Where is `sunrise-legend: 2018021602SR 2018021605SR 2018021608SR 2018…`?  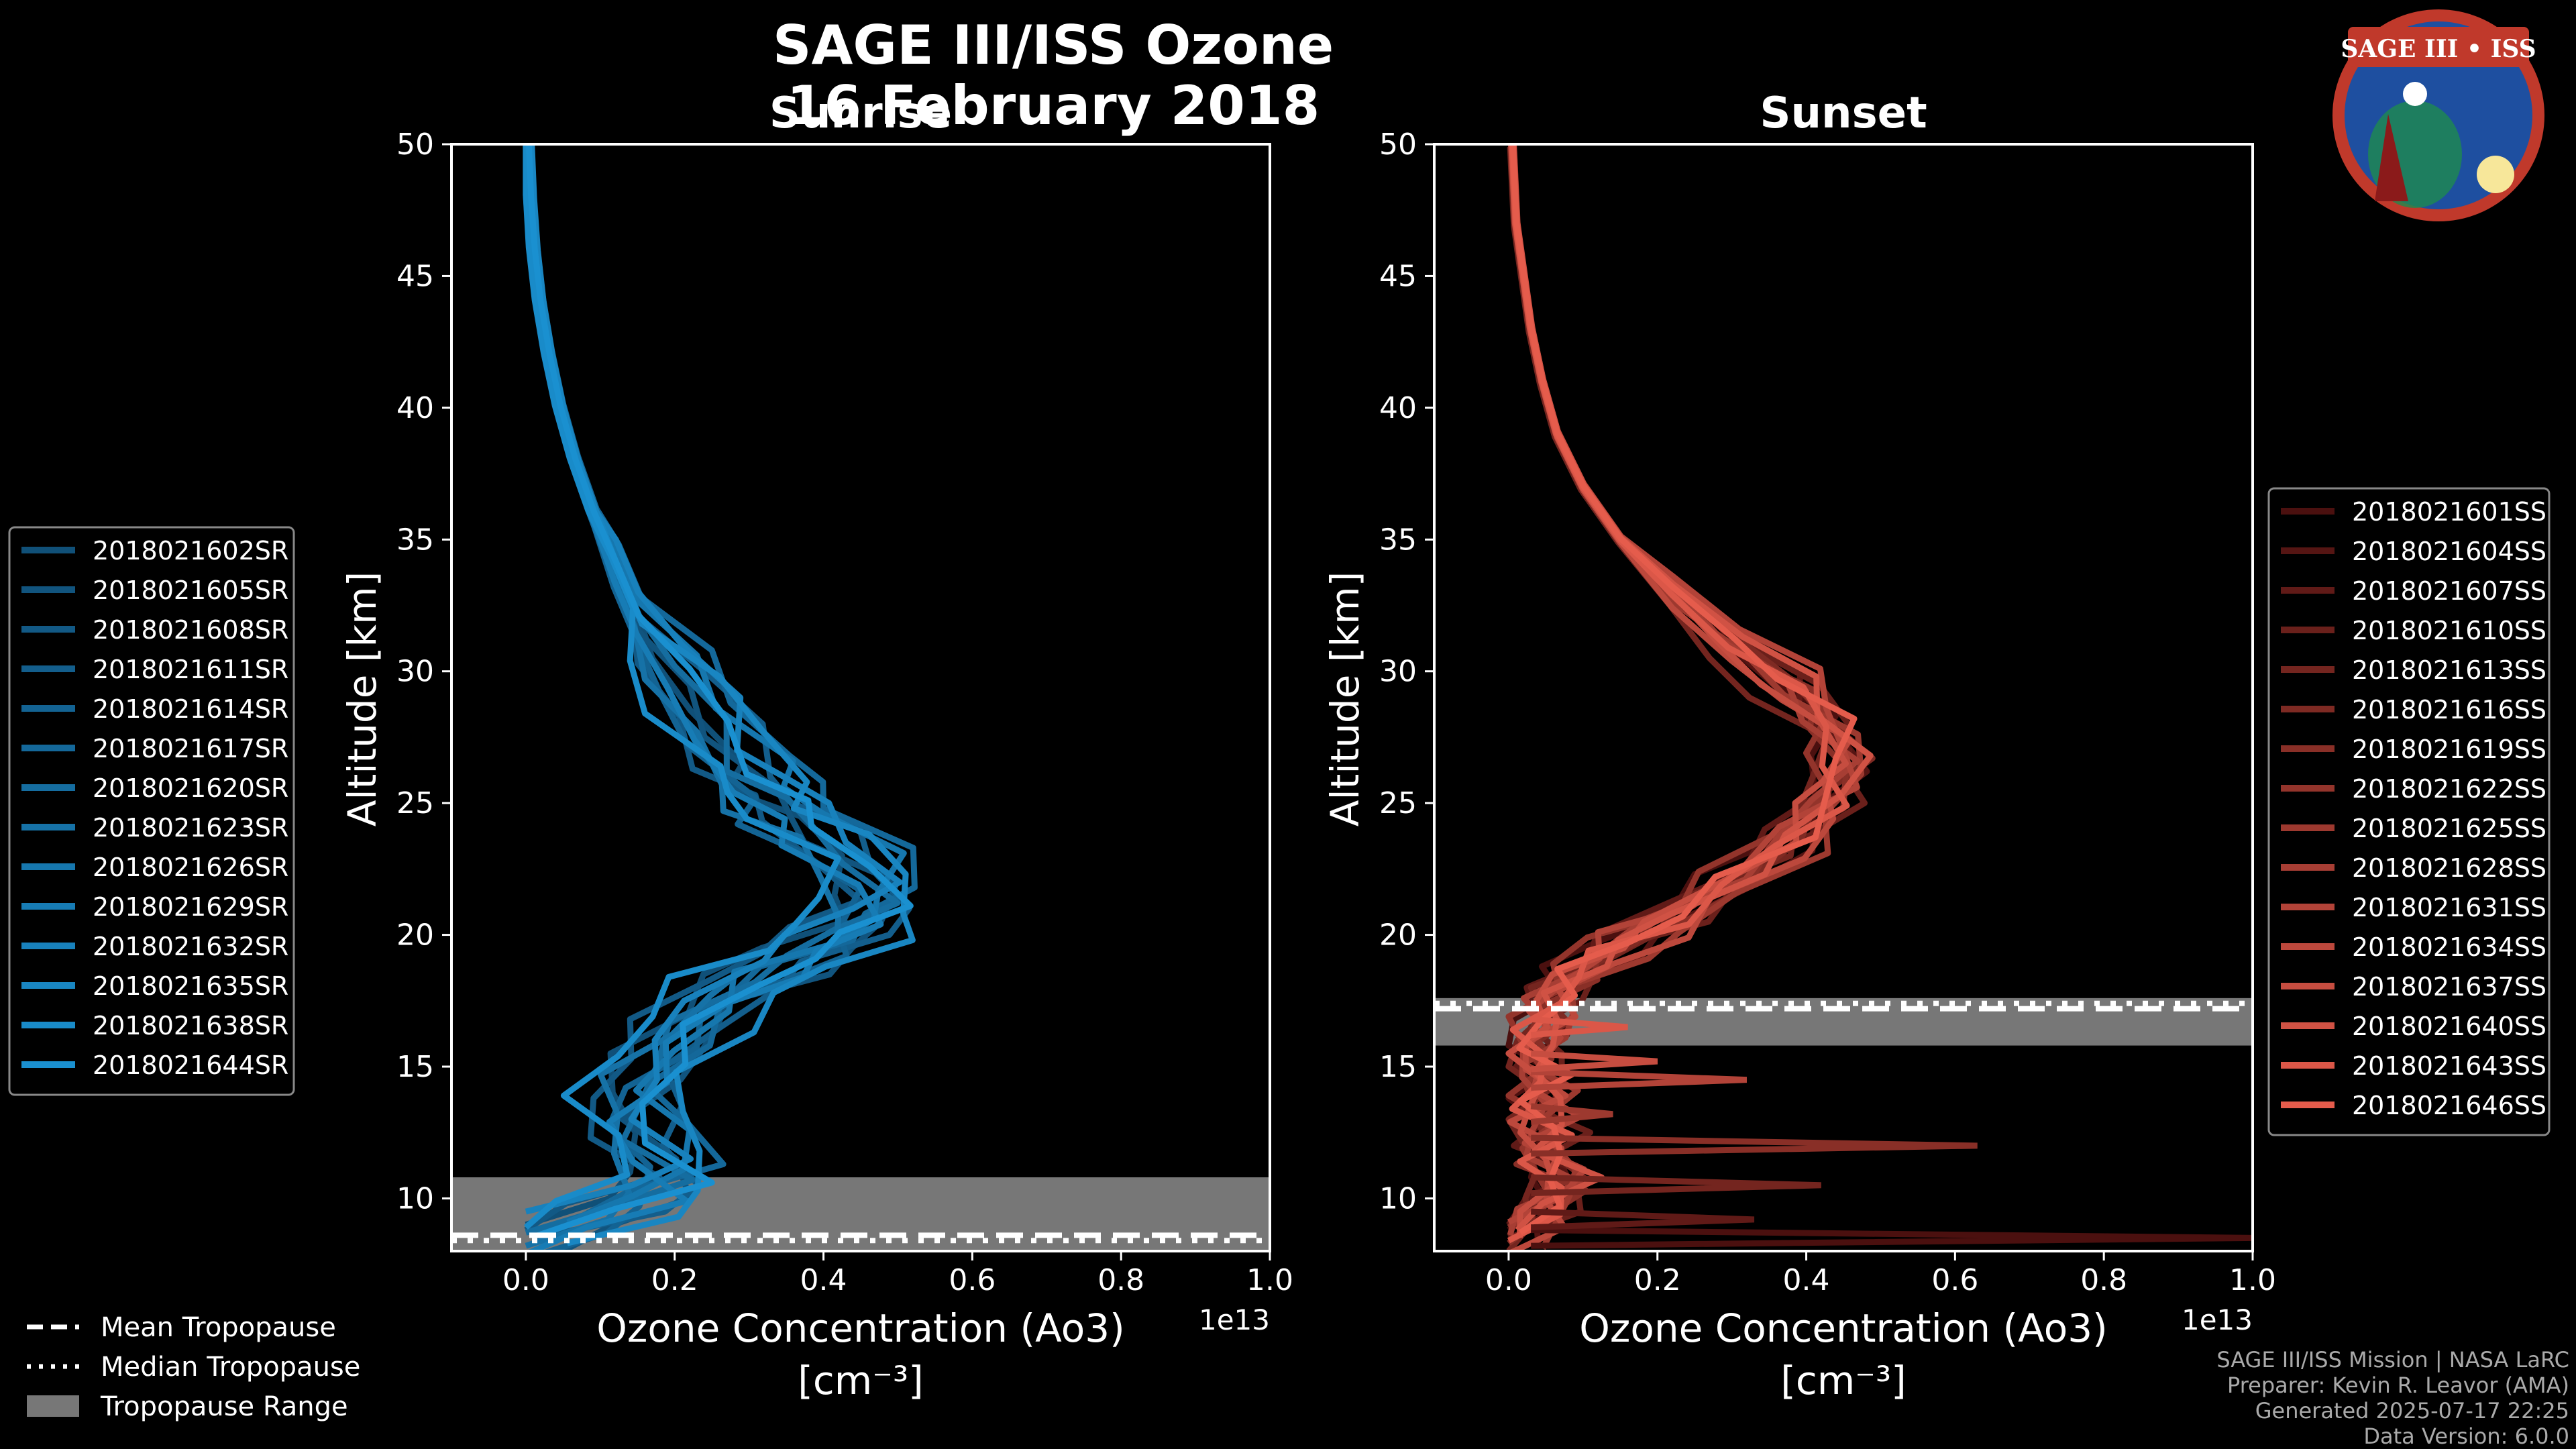 sunrise-legend: 2018021602SR 2018021605SR 2018021608SR 2018… is located at coordinates (151, 811).